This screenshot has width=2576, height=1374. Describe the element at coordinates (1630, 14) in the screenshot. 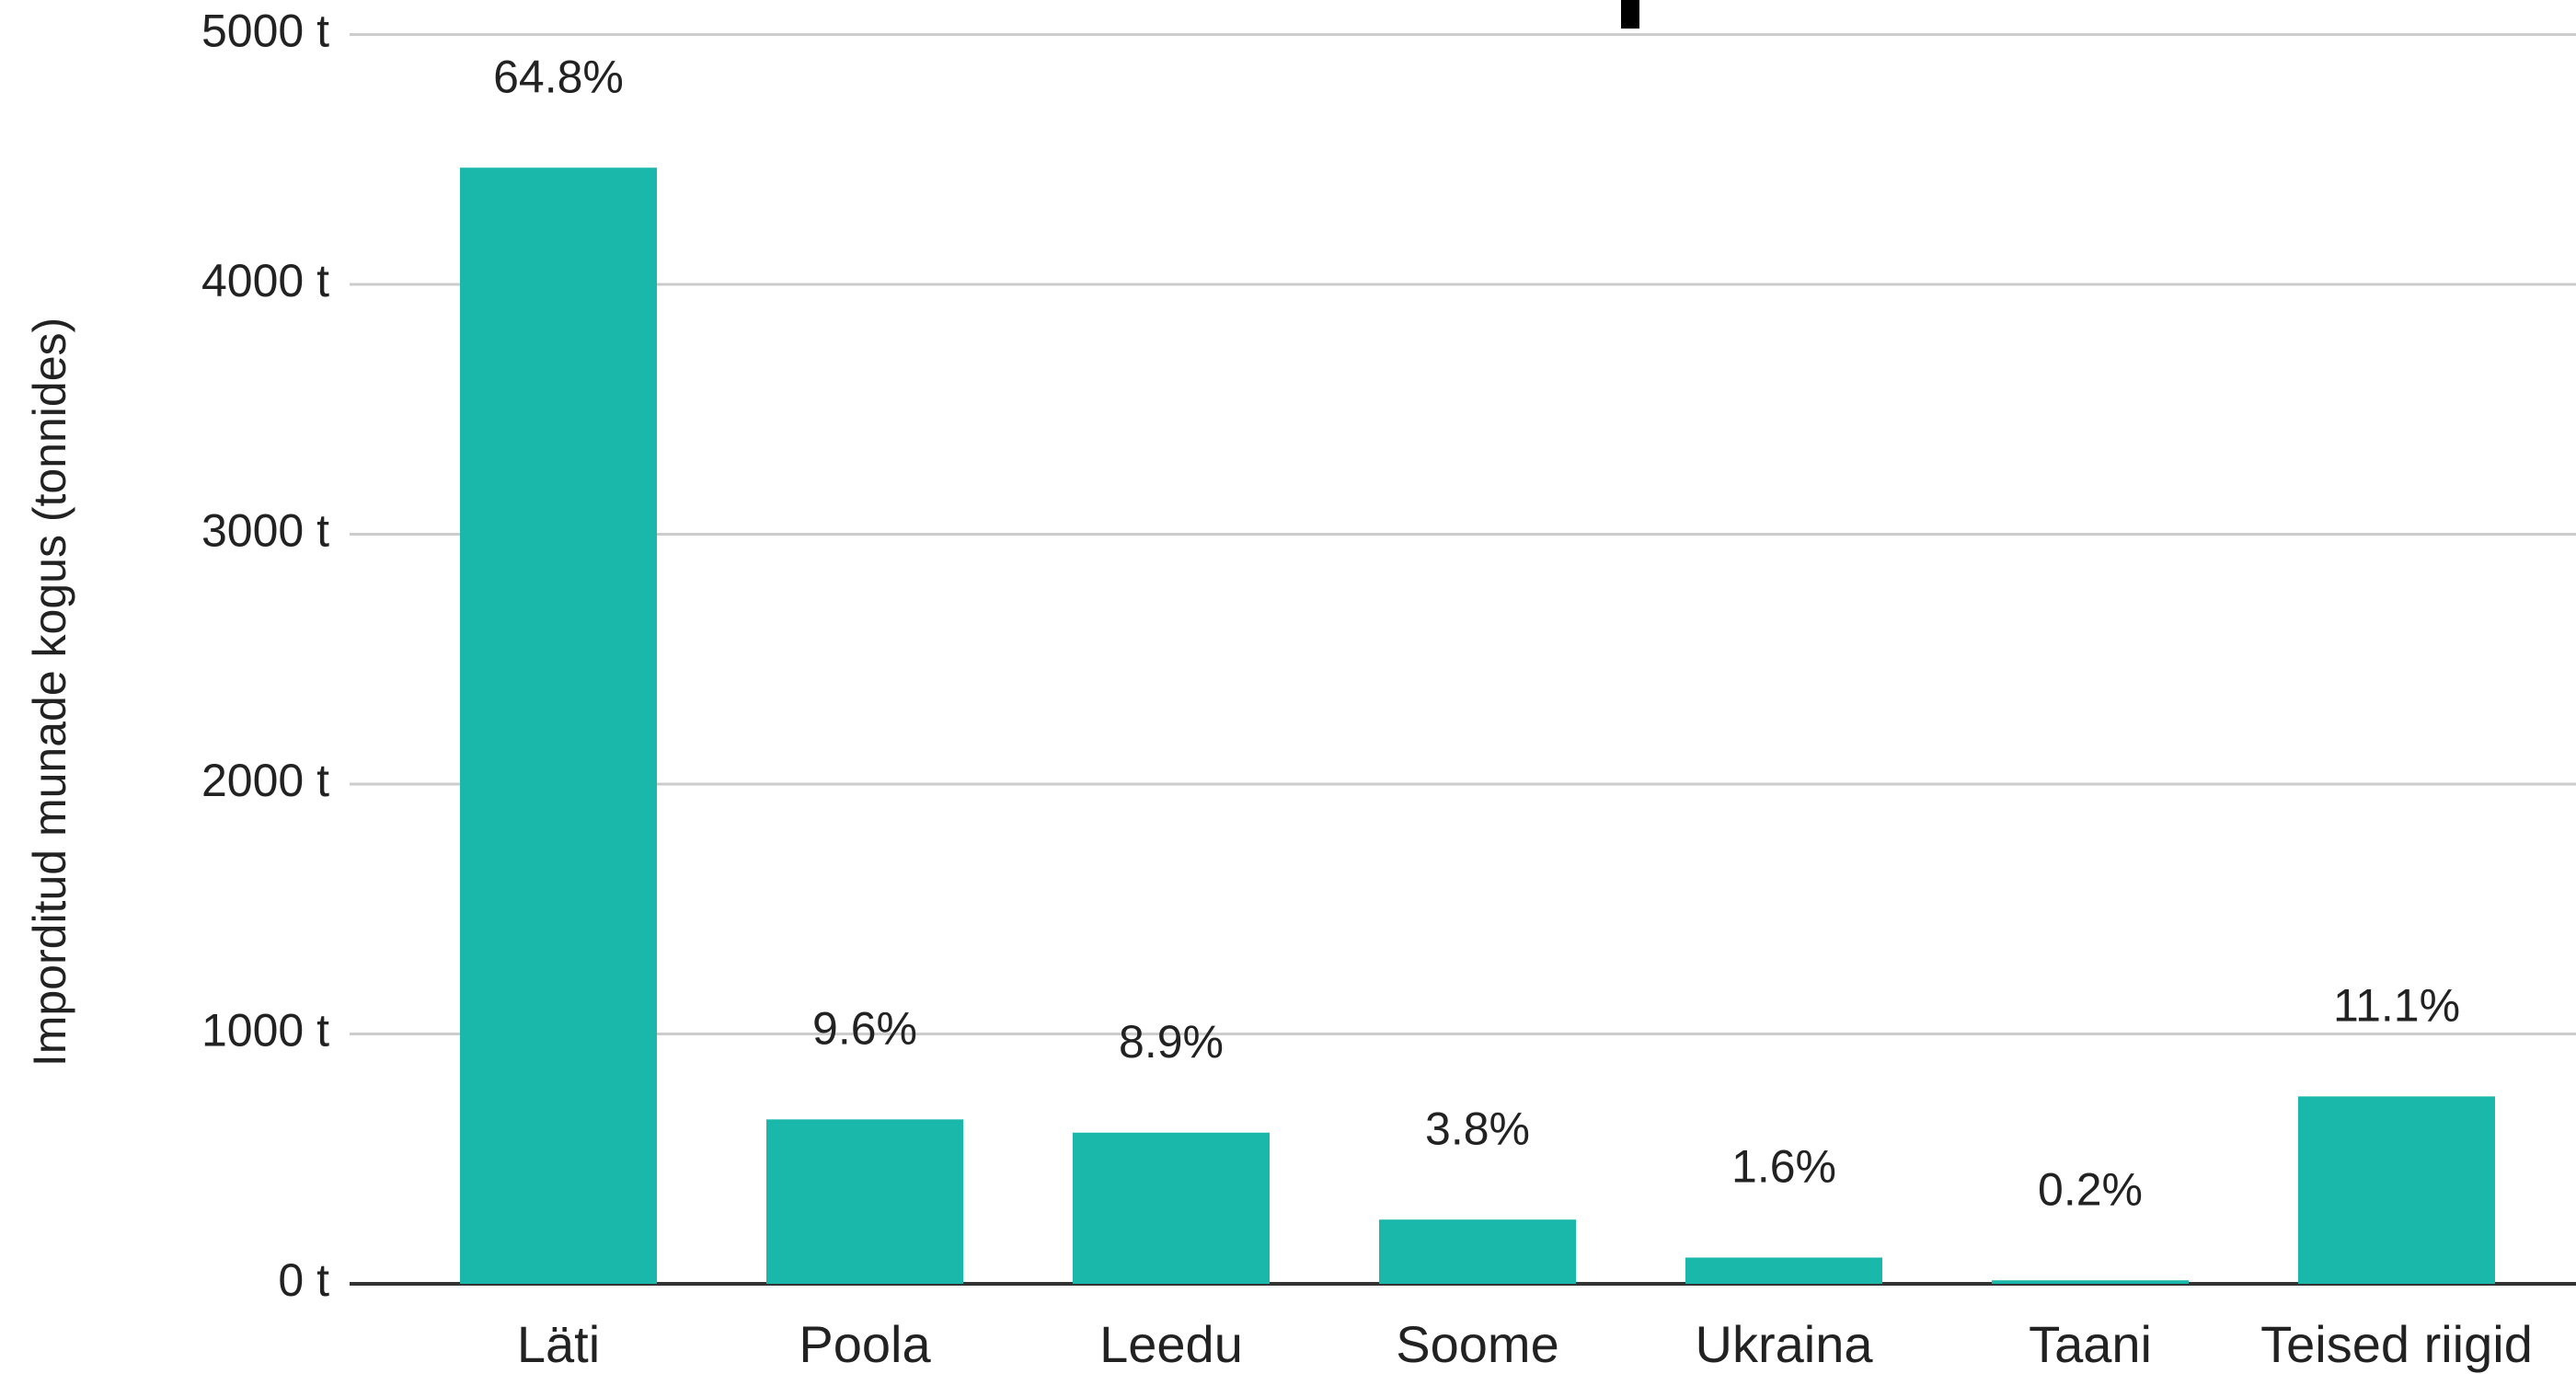

I see `cut-off-mark` at that location.